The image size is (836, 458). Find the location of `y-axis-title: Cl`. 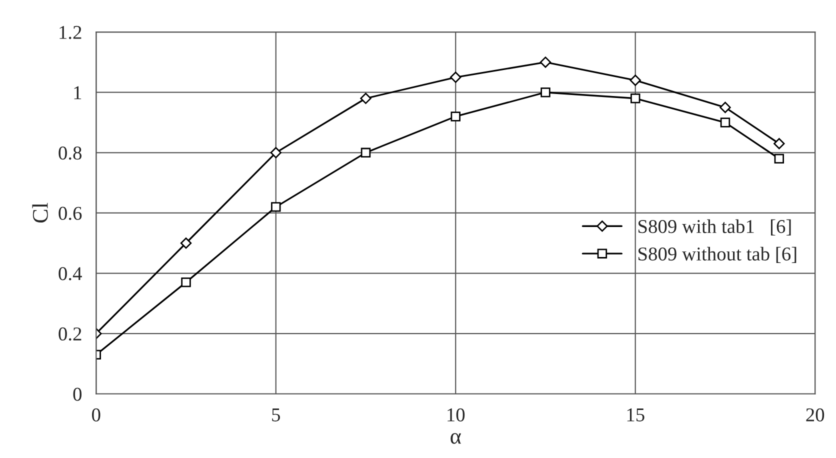

y-axis-title: Cl is located at coordinates (40, 212).